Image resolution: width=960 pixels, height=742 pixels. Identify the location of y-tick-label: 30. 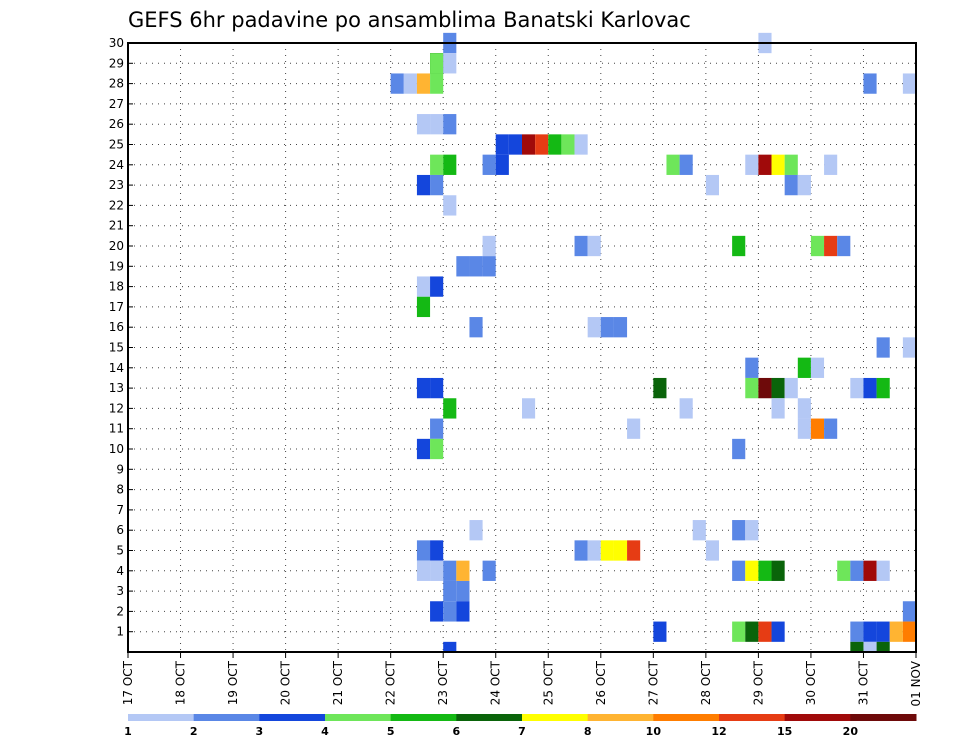
(116, 43).